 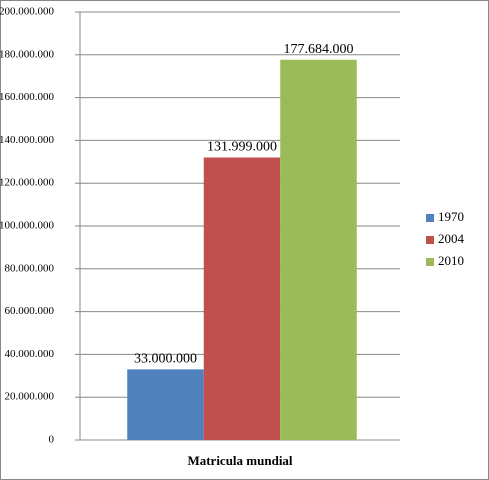 What do you see at coordinates (27, 140) in the screenshot?
I see `y-tick-label: 140.000.000` at bounding box center [27, 140].